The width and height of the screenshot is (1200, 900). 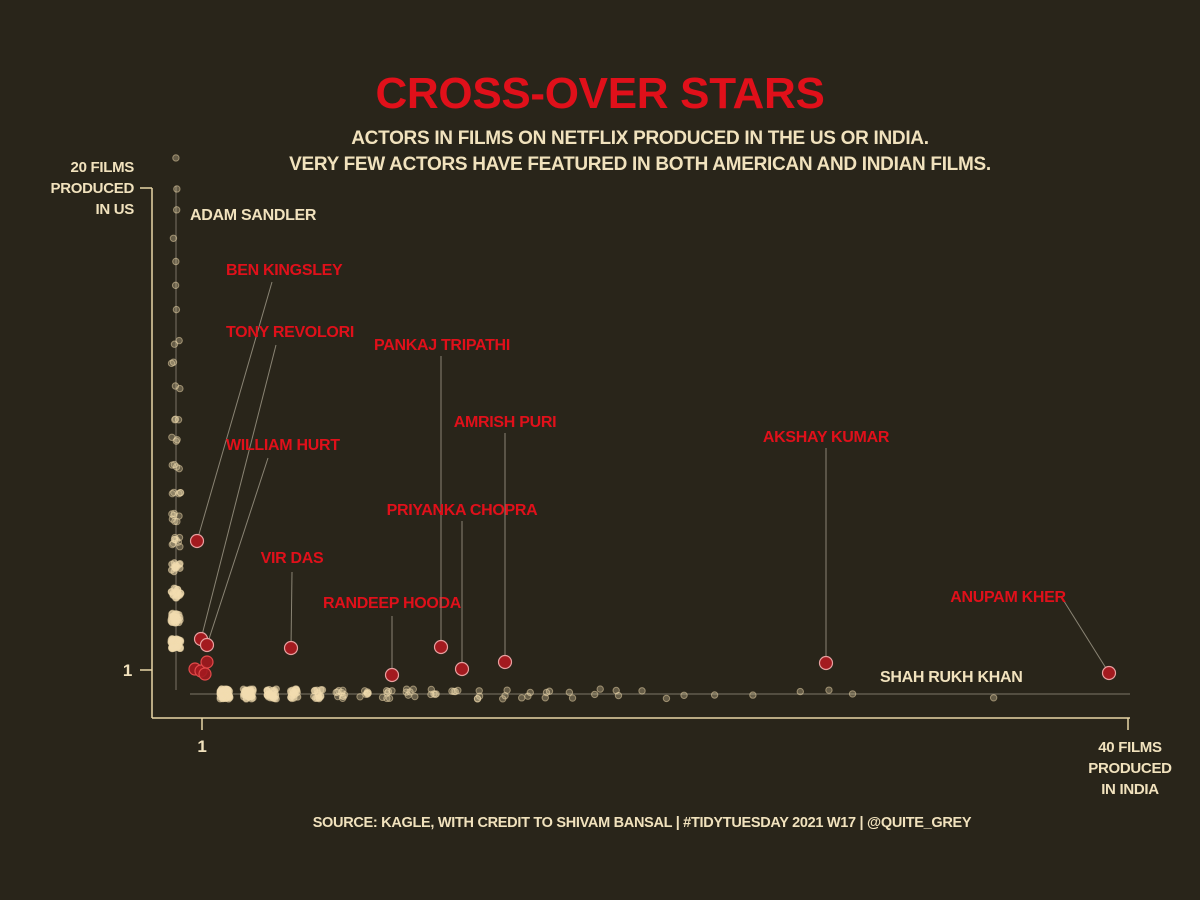 What do you see at coordinates (951, 677) in the screenshot?
I see `actor-label: SHAH RUKH KHAN` at bounding box center [951, 677].